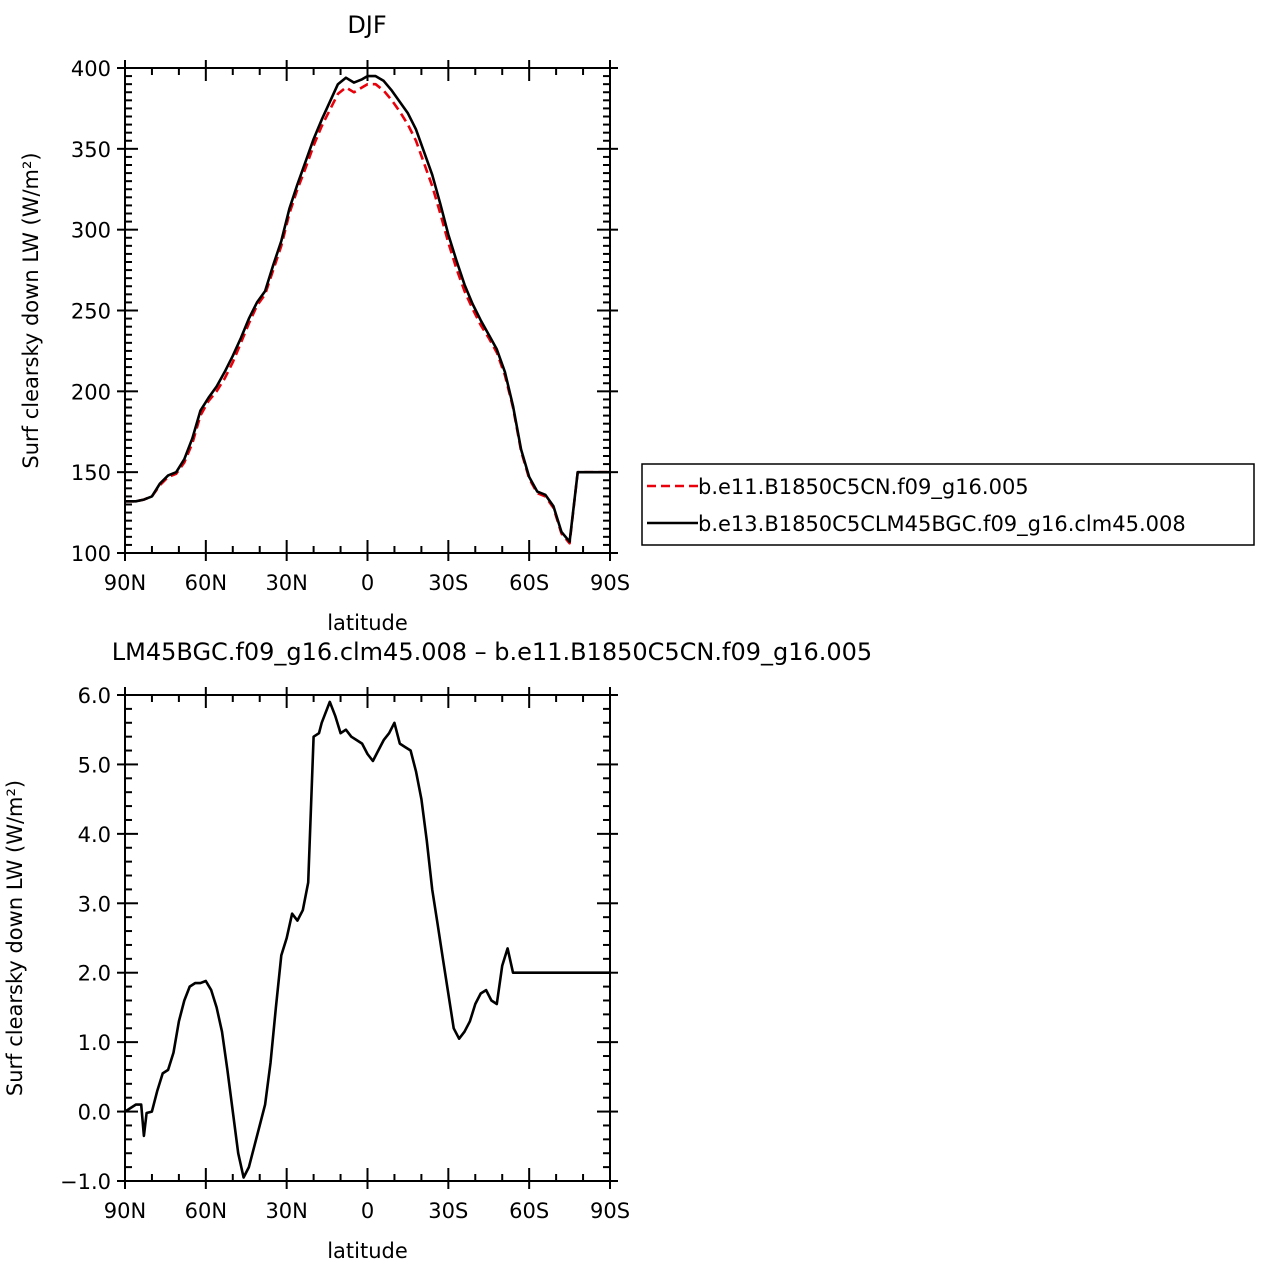  What do you see at coordinates (94, 1113) in the screenshot?
I see `y-tick-label: 0.0` at bounding box center [94, 1113].